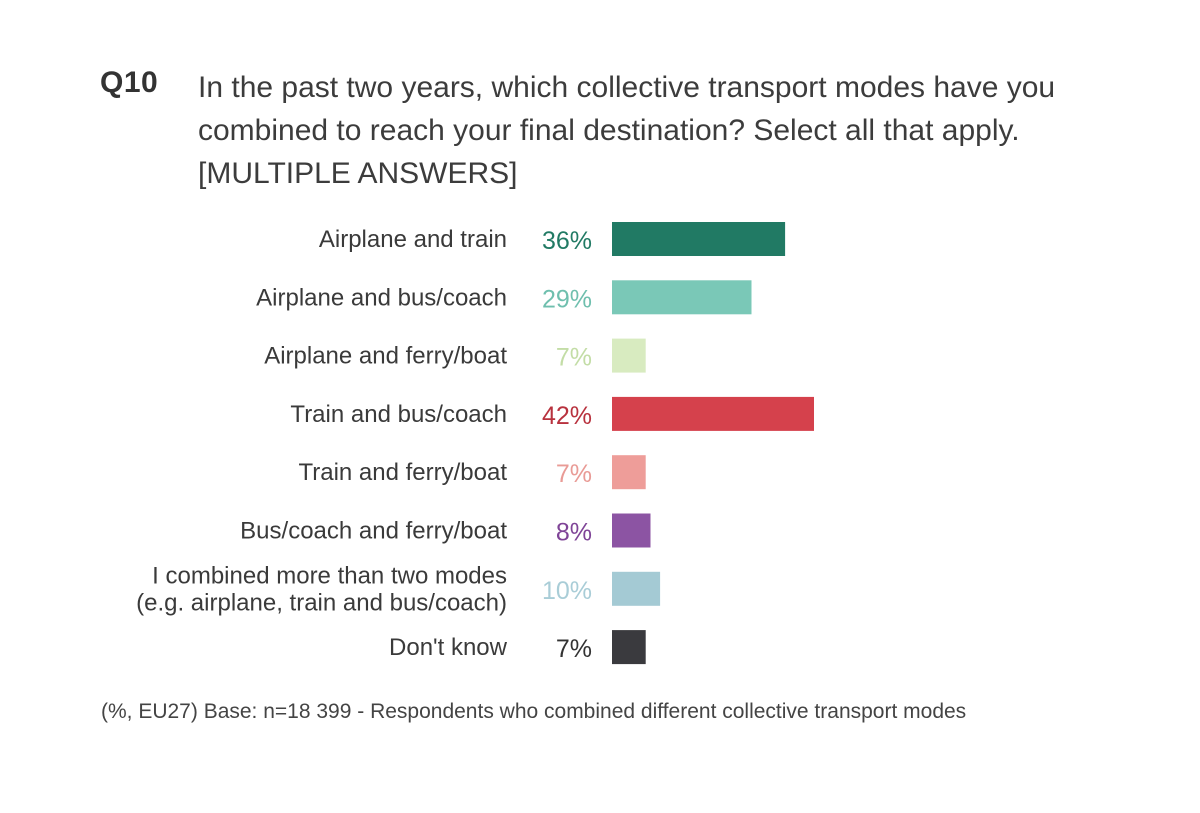 This screenshot has width=1200, height=813. I want to click on value-label: 8%, so click(574, 533).